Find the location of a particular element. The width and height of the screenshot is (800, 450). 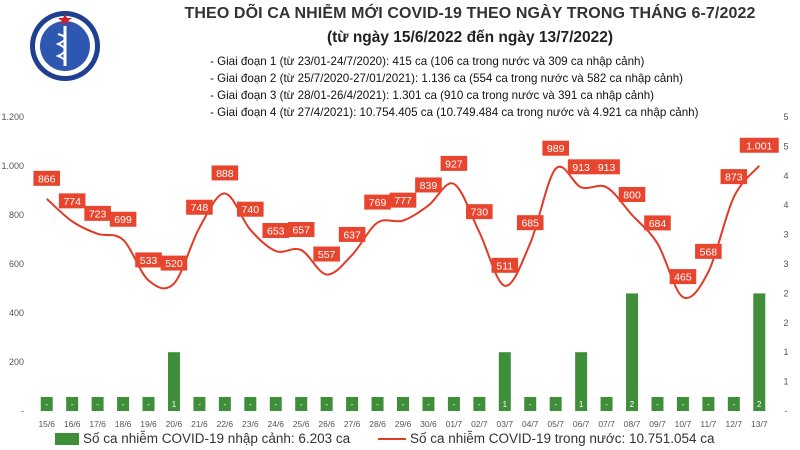

x-tick-label: 18/6 is located at coordinates (123, 424).